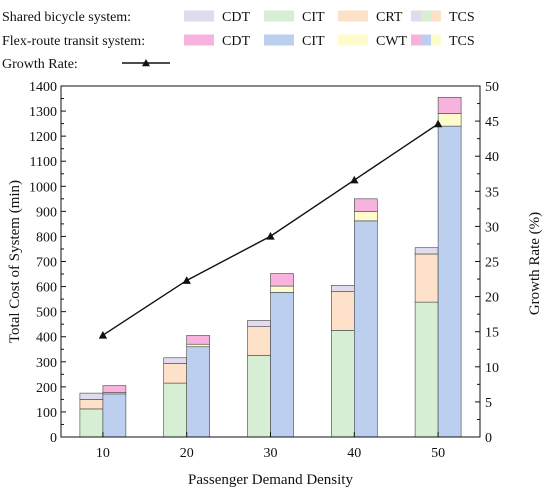 The image size is (550, 491). Describe the element at coordinates (492, 368) in the screenshot. I see `y2-tick-label: 10` at that location.